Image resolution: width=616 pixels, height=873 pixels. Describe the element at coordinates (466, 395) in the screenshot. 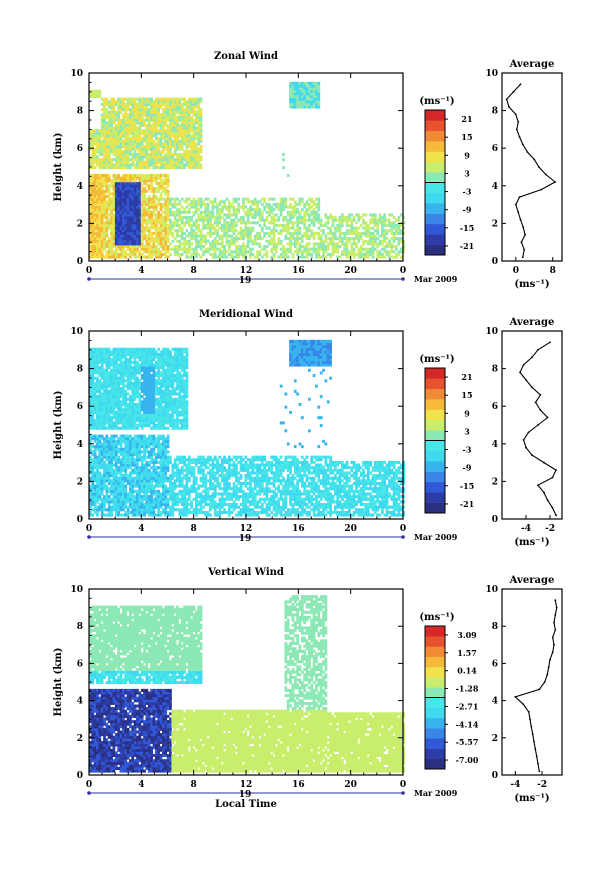

I see `colorbar-tick-label: 15` at that location.